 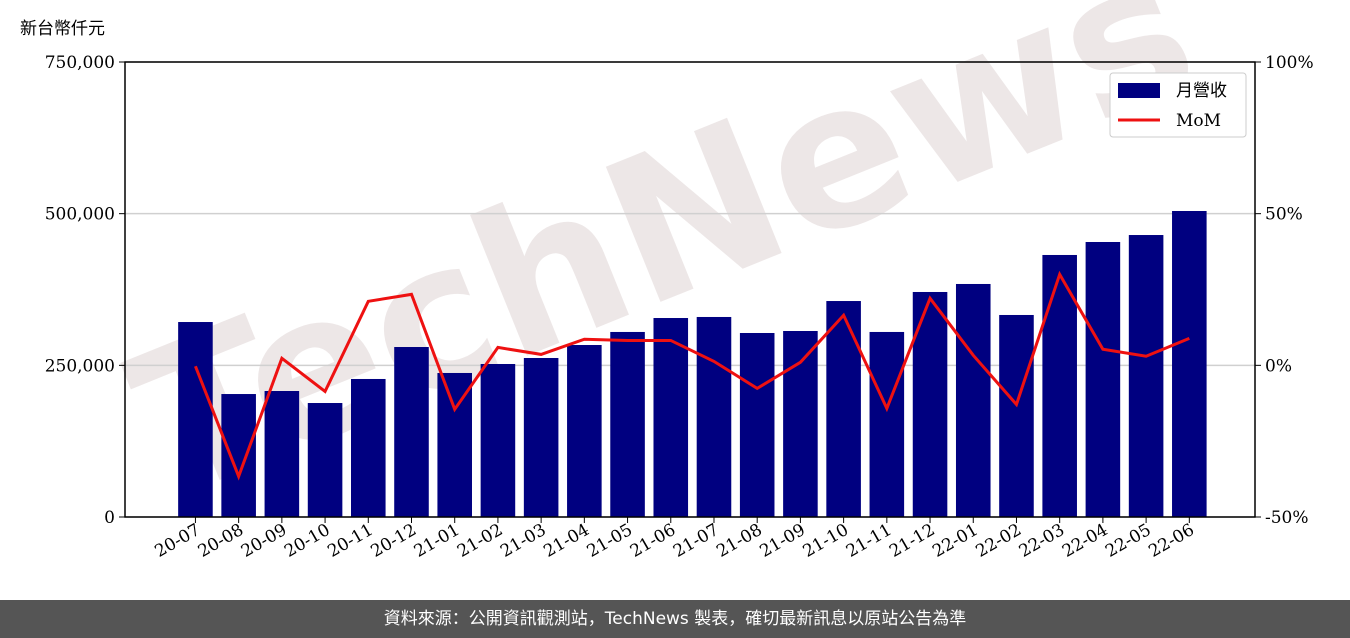 I want to click on y2-tick-label: 0%, so click(x=1278, y=366).